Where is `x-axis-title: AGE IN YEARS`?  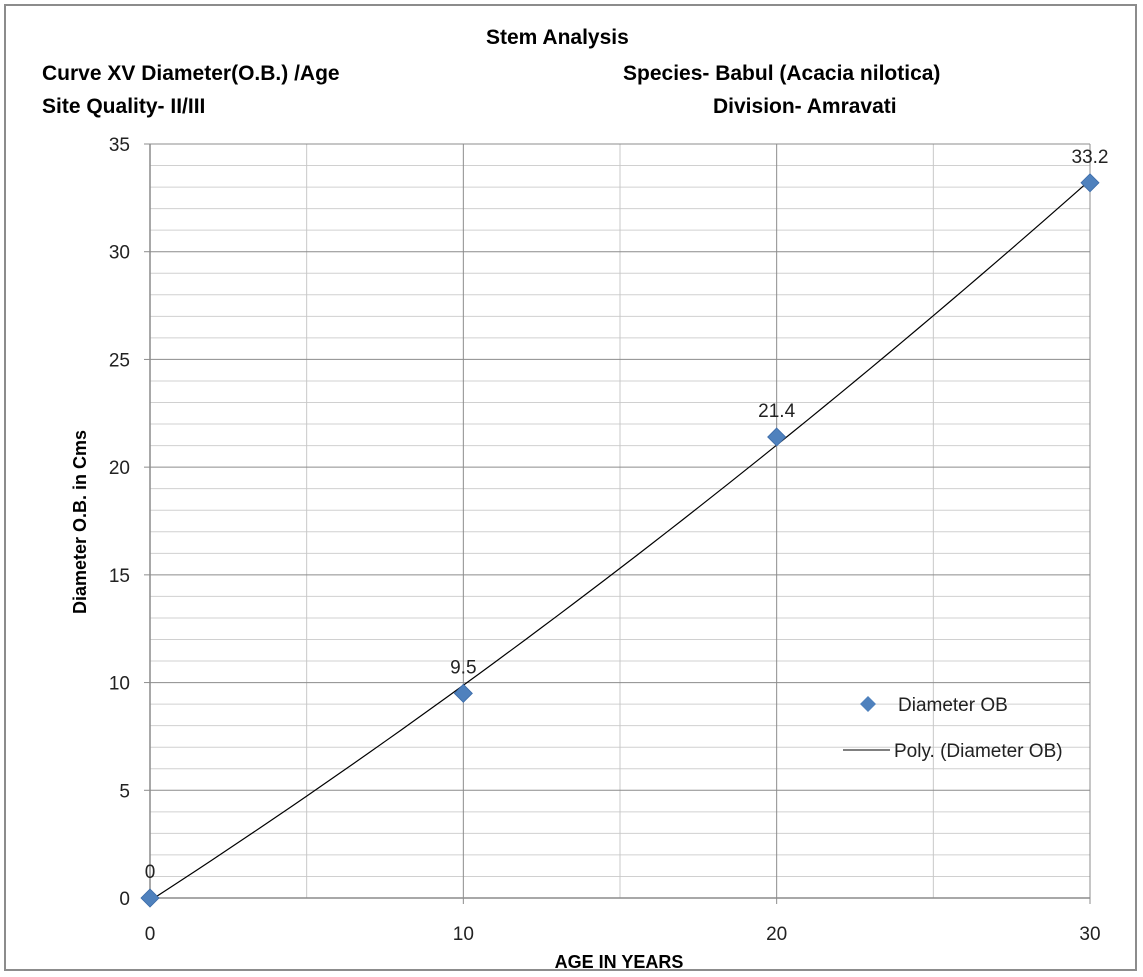 x-axis-title: AGE IN YEARS is located at coordinates (619, 962).